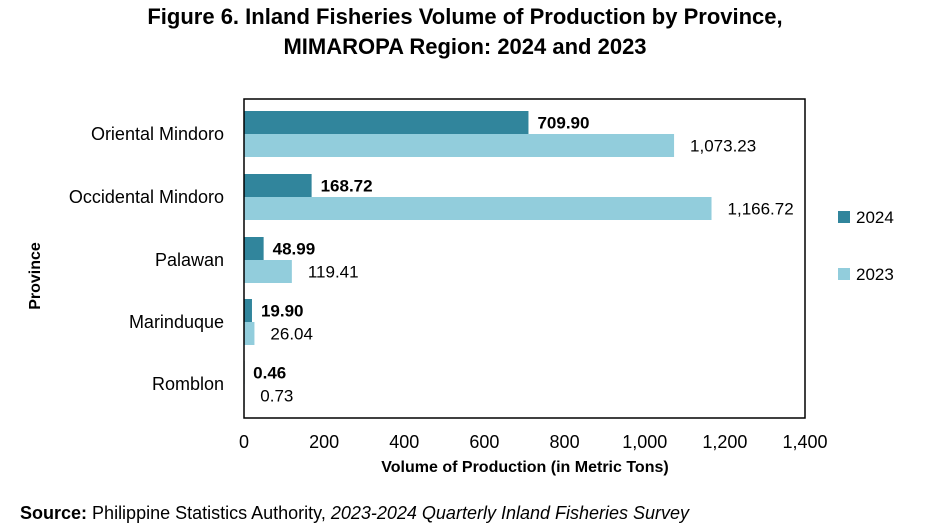 Image resolution: width=930 pixels, height=532 pixels. Describe the element at coordinates (761, 209) in the screenshot. I see `data-label: 1,166.72` at that location.